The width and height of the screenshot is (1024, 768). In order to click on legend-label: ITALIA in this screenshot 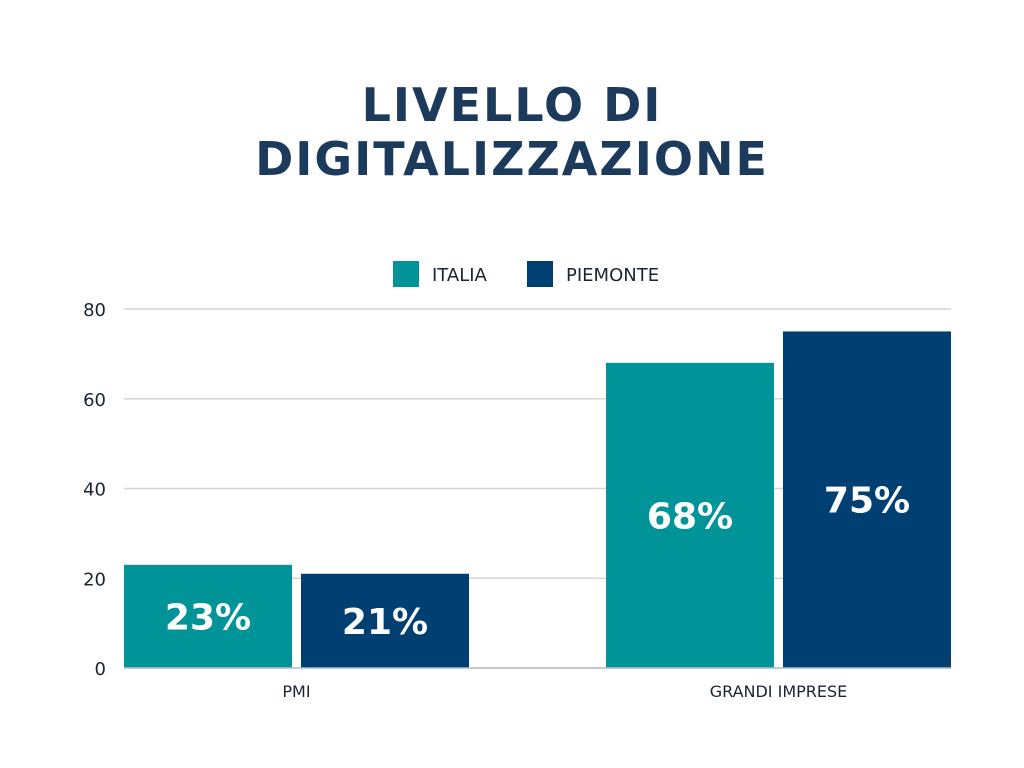, I will do `click(460, 275)`.